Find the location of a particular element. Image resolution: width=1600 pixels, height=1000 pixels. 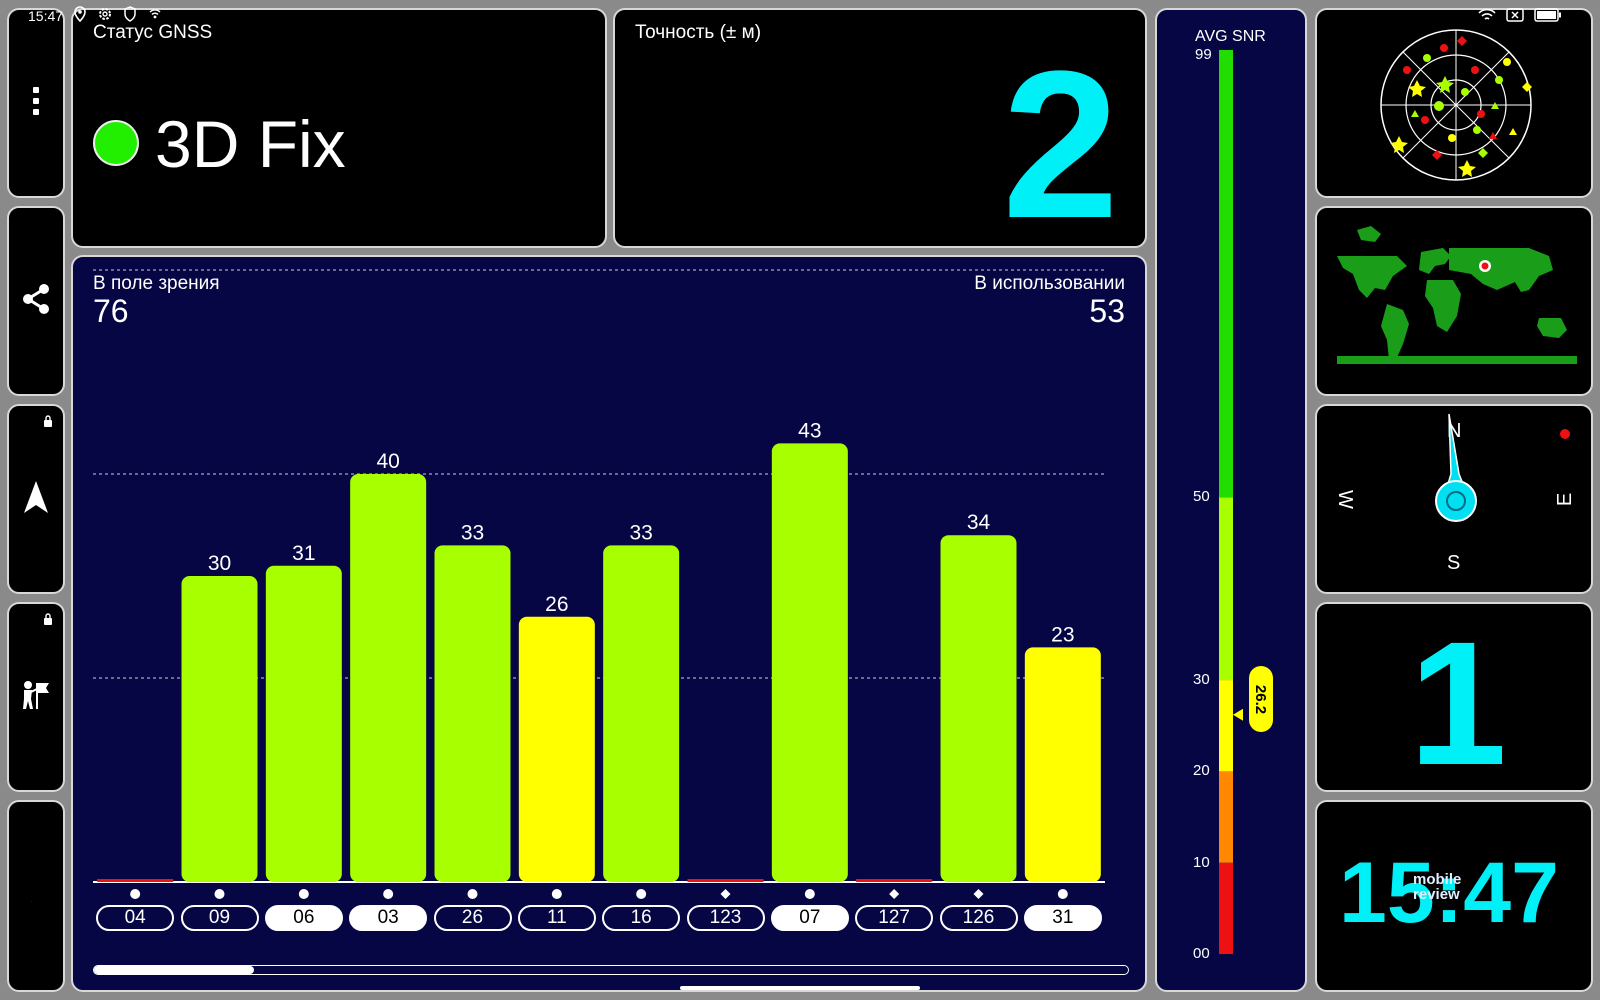

snr-pointer is located at coordinates (1238, 714).